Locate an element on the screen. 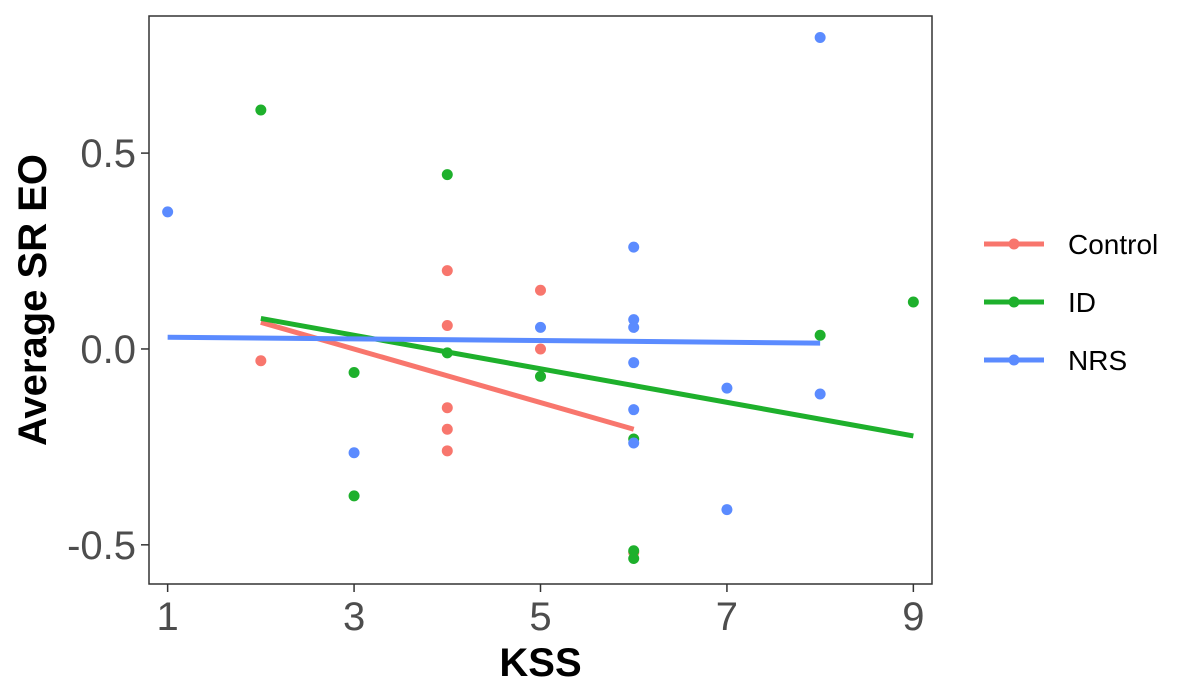  legend-item-control: Control is located at coordinates (1071, 244).